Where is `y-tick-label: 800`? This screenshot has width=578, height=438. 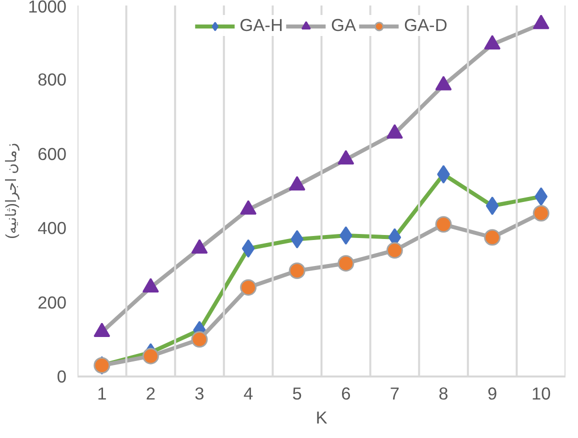
y-tick-label: 800 is located at coordinates (52, 80).